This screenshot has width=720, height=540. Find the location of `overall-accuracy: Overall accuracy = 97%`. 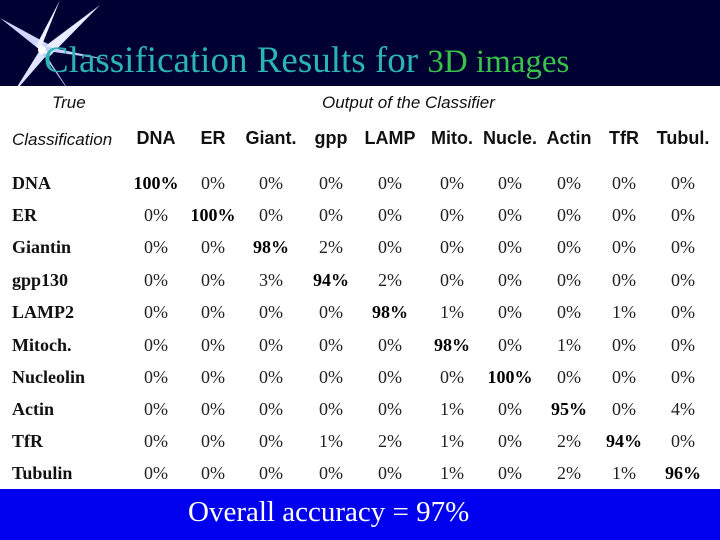

overall-accuracy: Overall accuracy = 97% is located at coordinates (329, 512).